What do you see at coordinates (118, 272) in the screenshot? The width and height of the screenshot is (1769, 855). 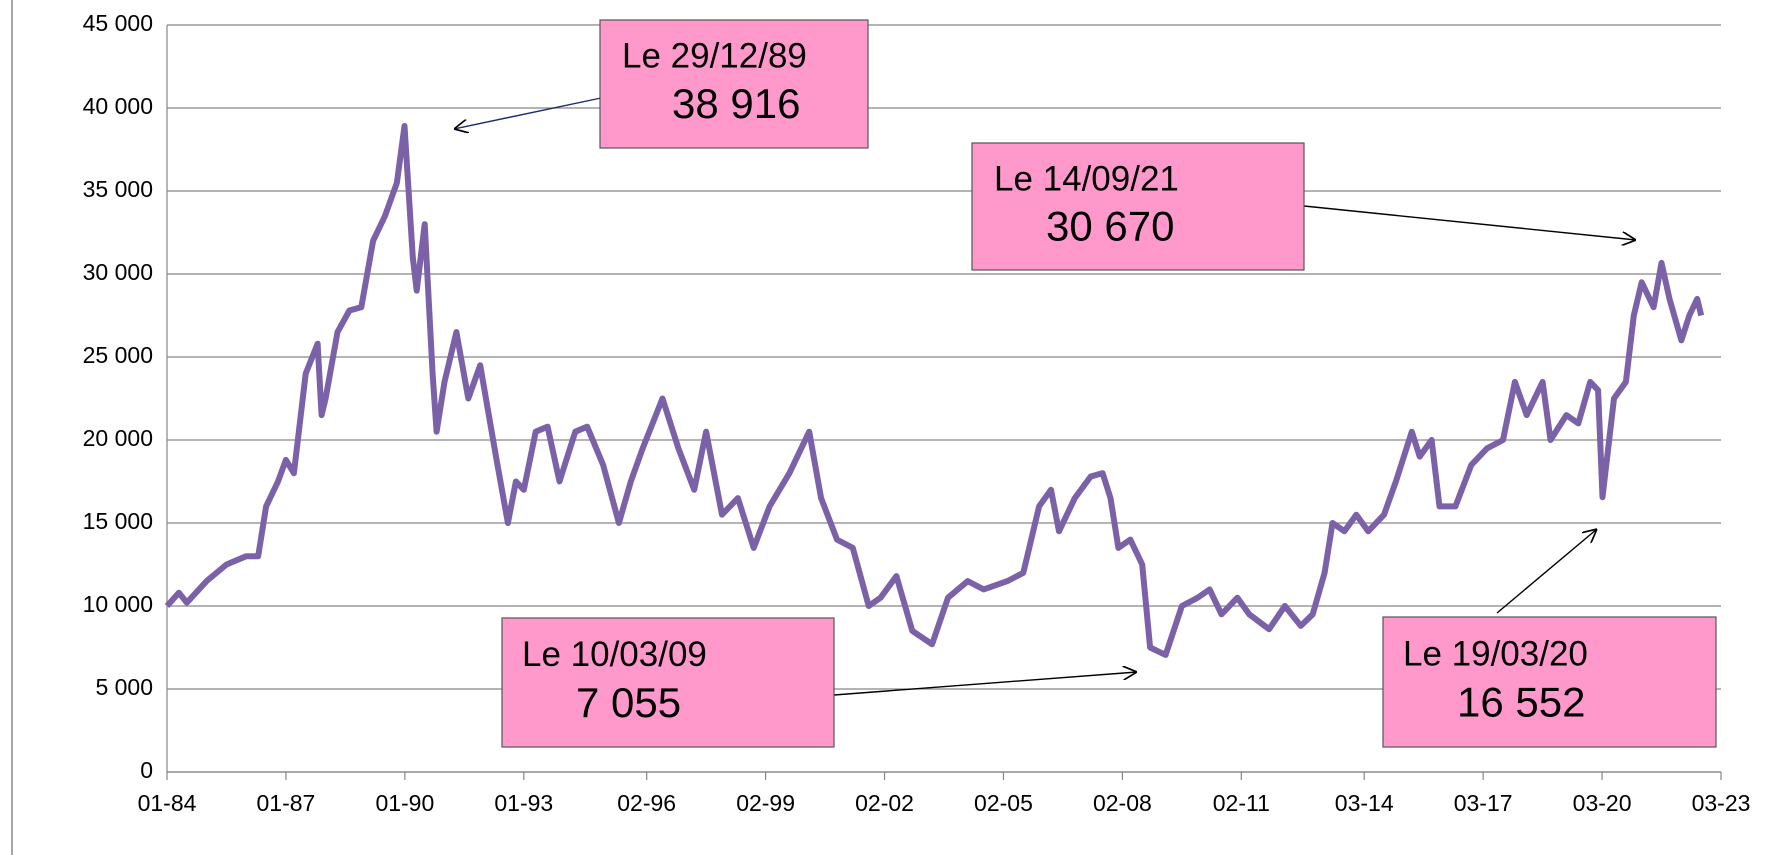 I see `y-tick-label: 30 000` at bounding box center [118, 272].